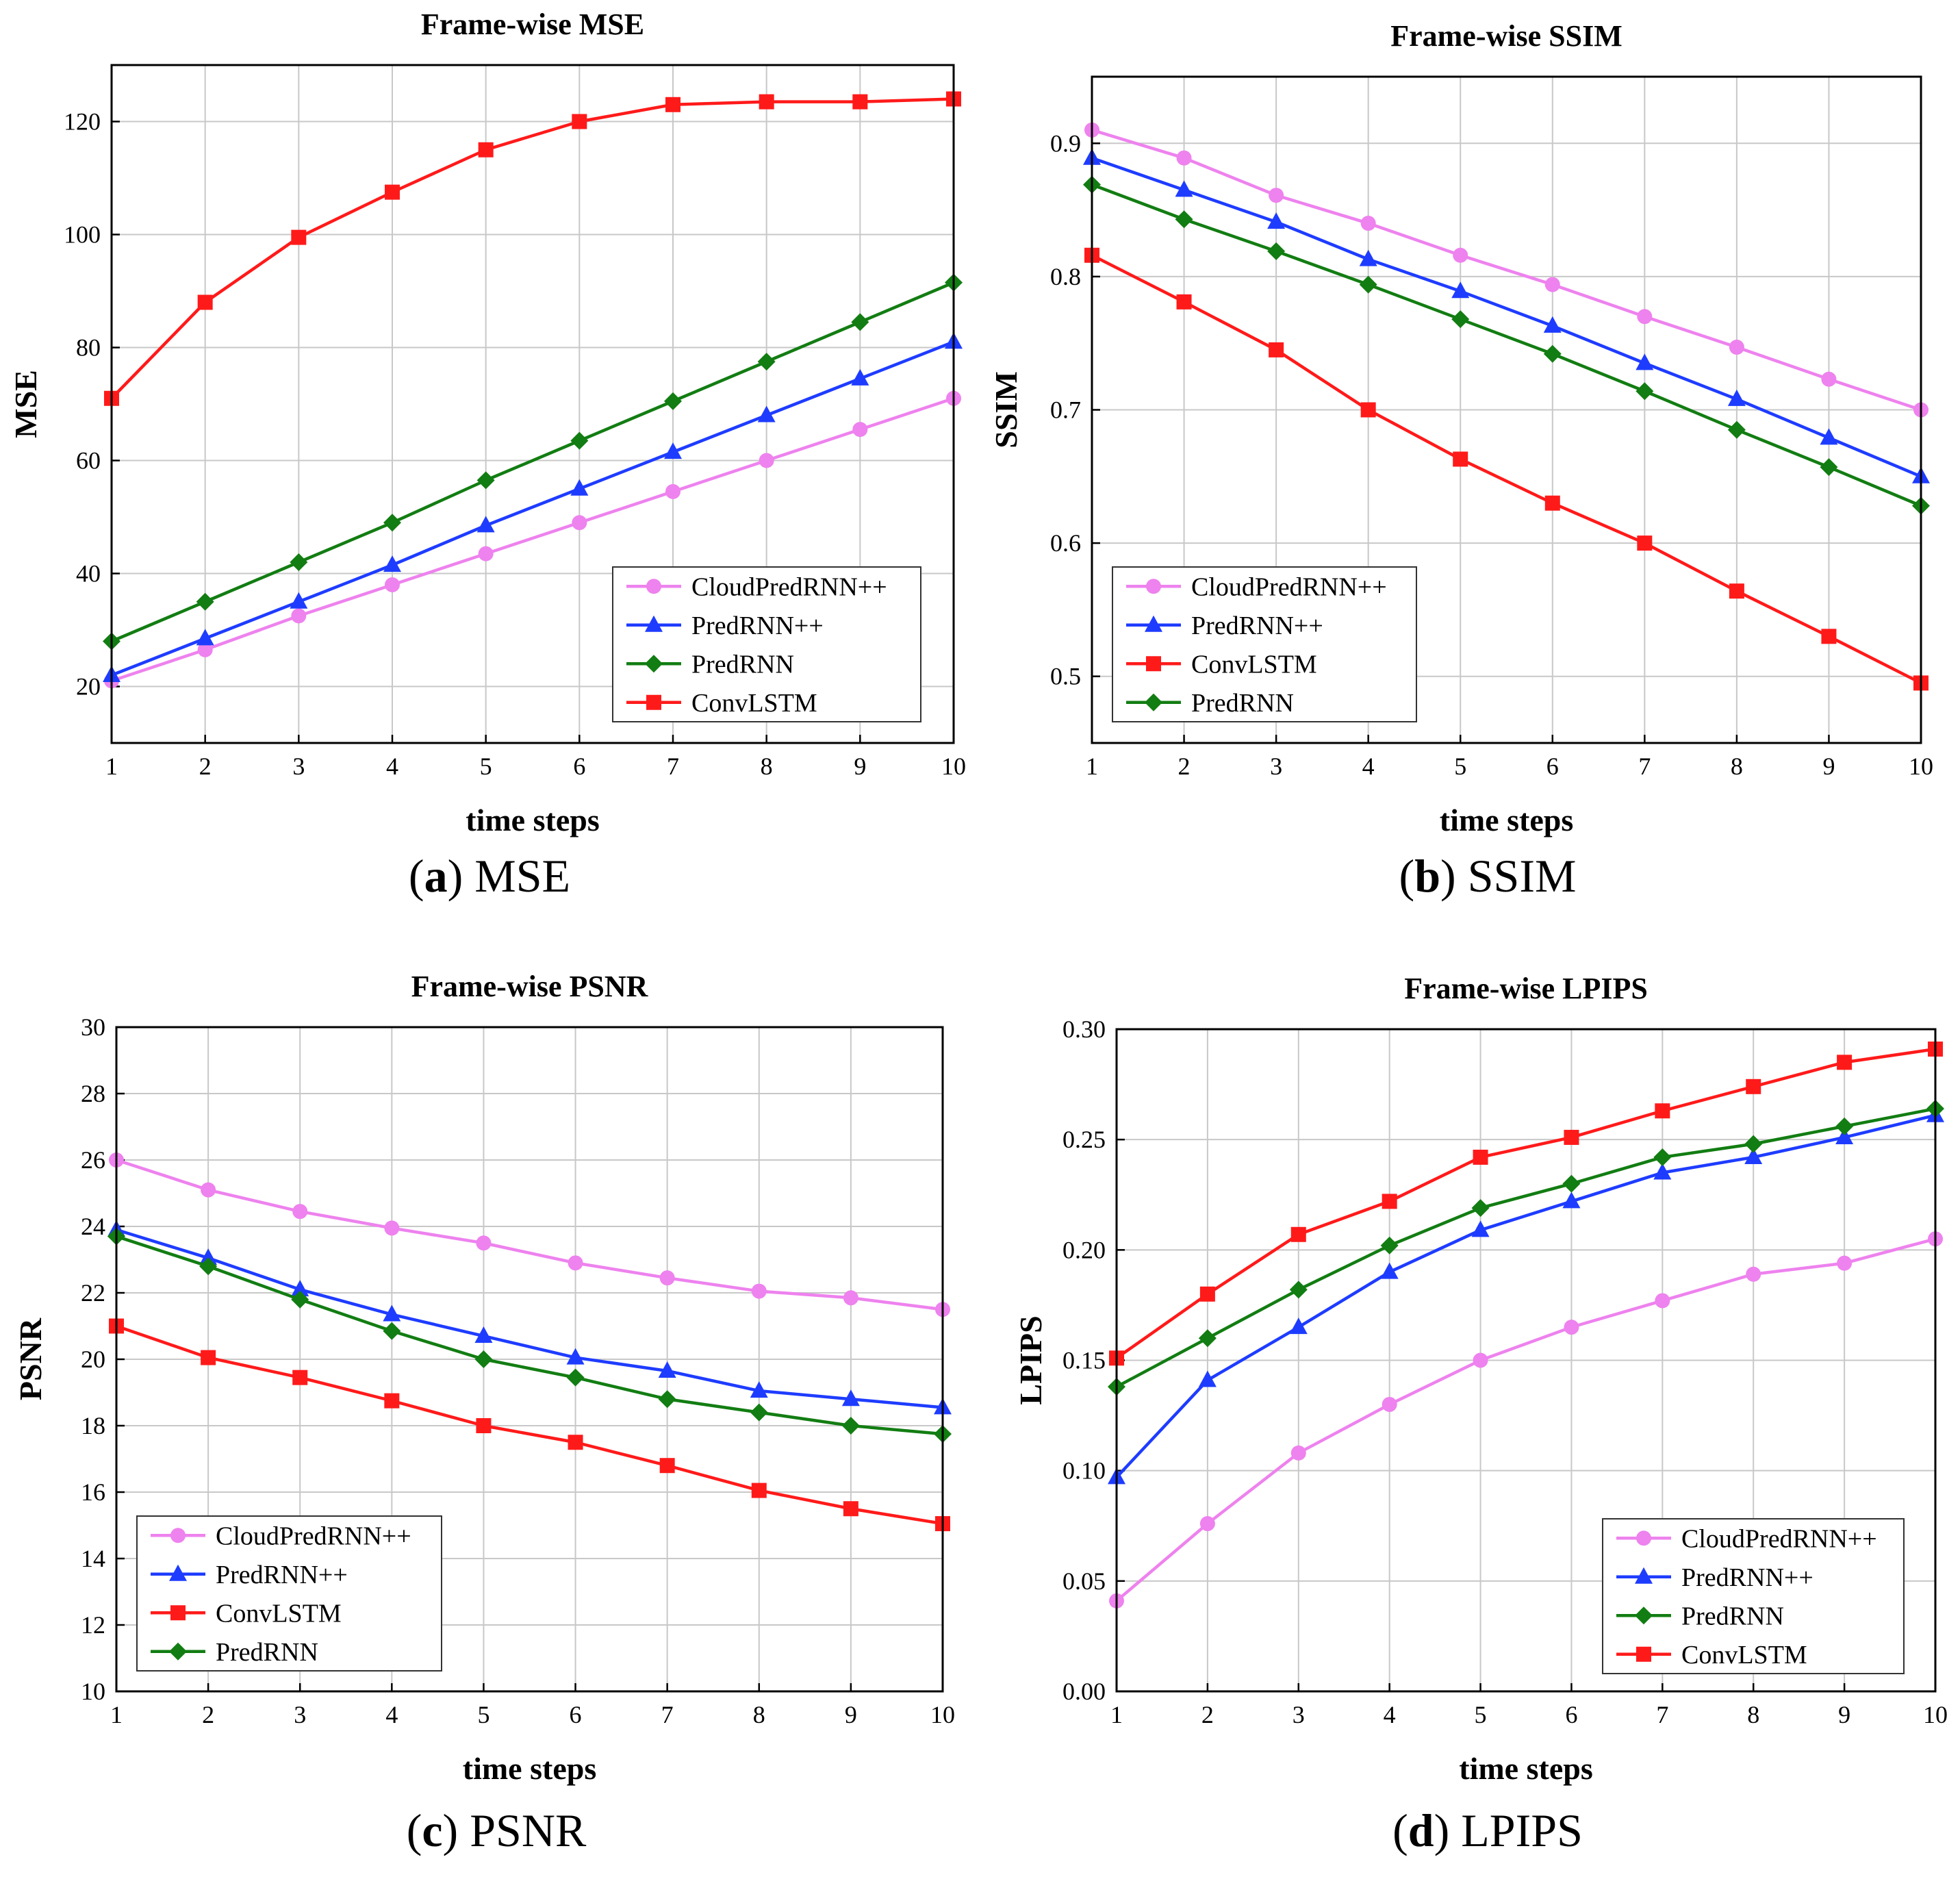 The height and width of the screenshot is (1879, 1960). I want to click on plot-frame, so click(1526, 1360).